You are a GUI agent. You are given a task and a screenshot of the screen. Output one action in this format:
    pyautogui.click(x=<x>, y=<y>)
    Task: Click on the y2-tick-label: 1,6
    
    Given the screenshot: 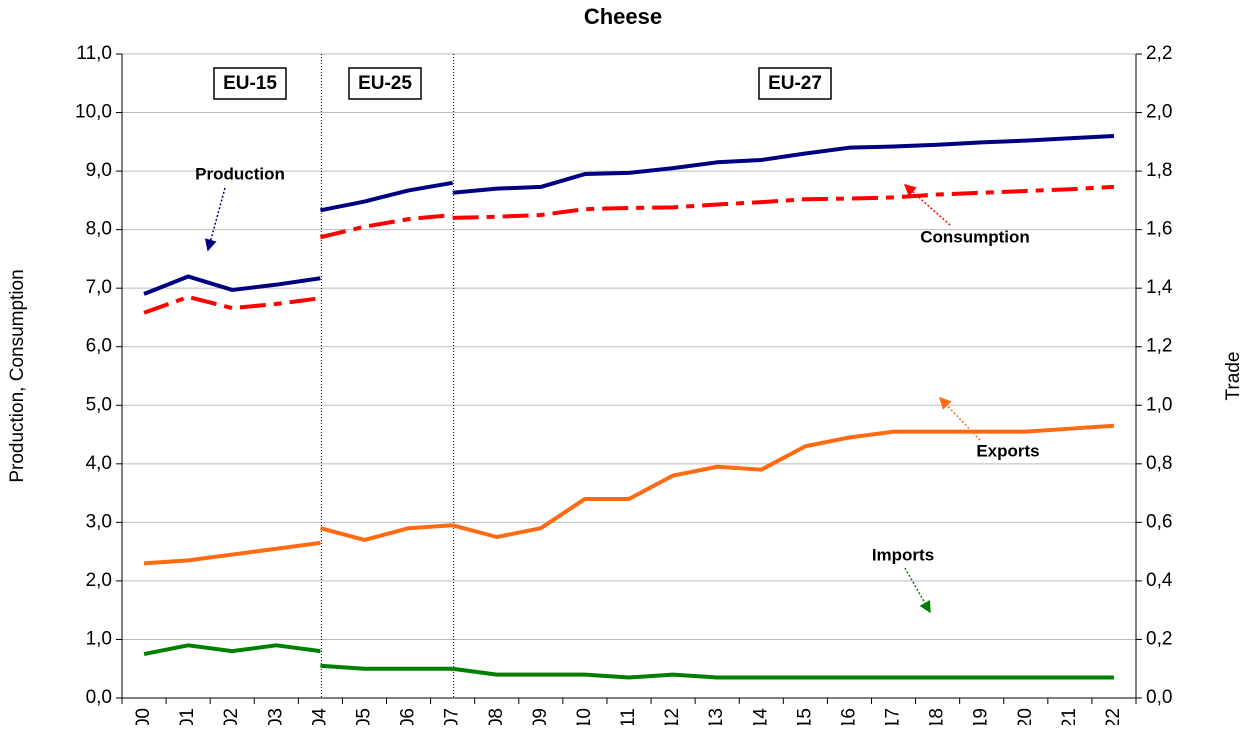 What is the action you would take?
    pyautogui.click(x=1159, y=229)
    